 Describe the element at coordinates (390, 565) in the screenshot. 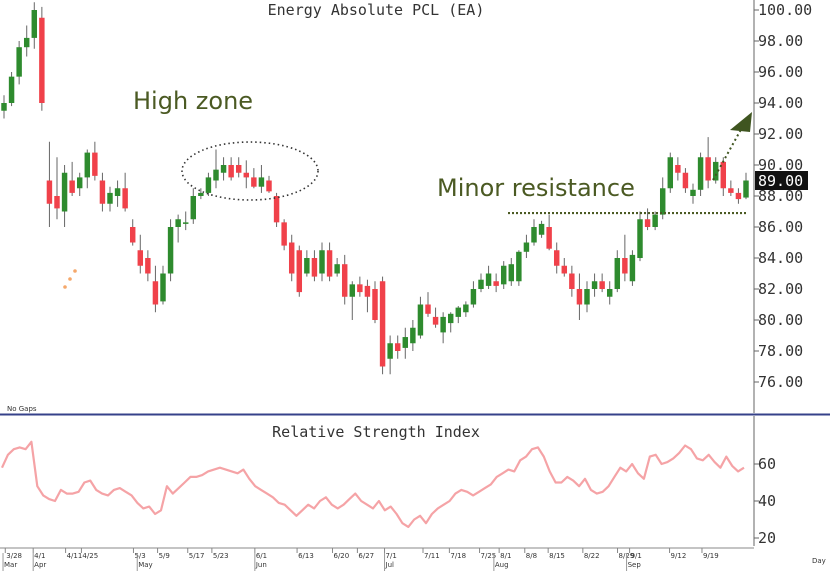

I see `month-label: Jul` at that location.